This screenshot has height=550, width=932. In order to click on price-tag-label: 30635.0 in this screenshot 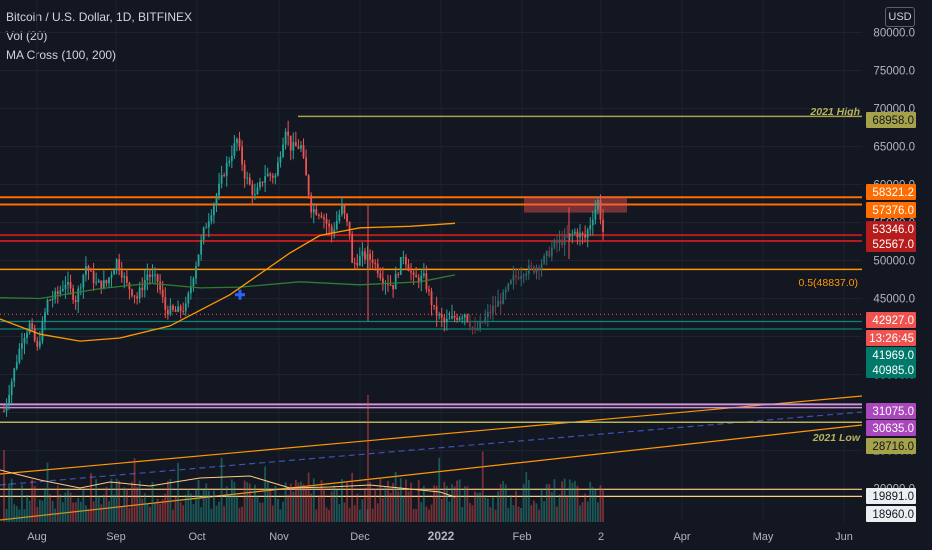, I will do `click(893, 429)`.